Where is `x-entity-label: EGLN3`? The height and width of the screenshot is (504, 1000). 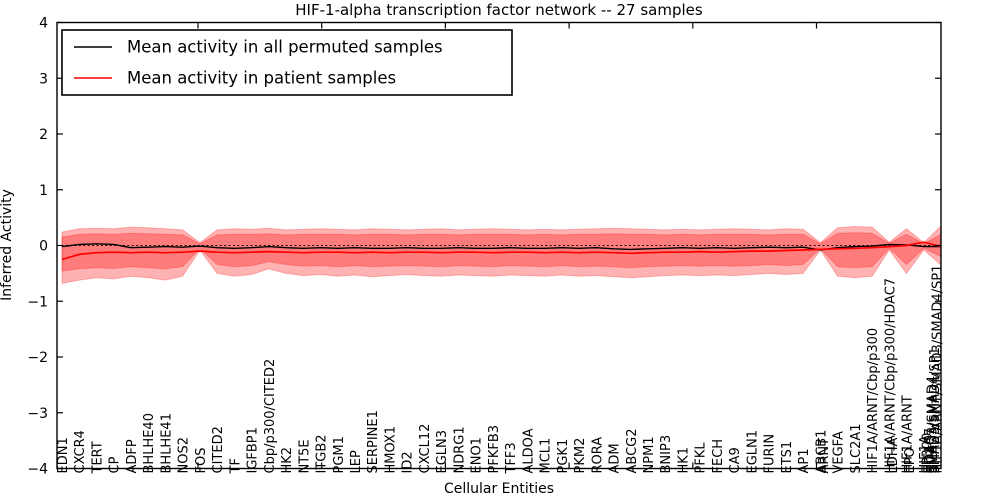 x-entity-label: EGLN3 is located at coordinates (442, 452).